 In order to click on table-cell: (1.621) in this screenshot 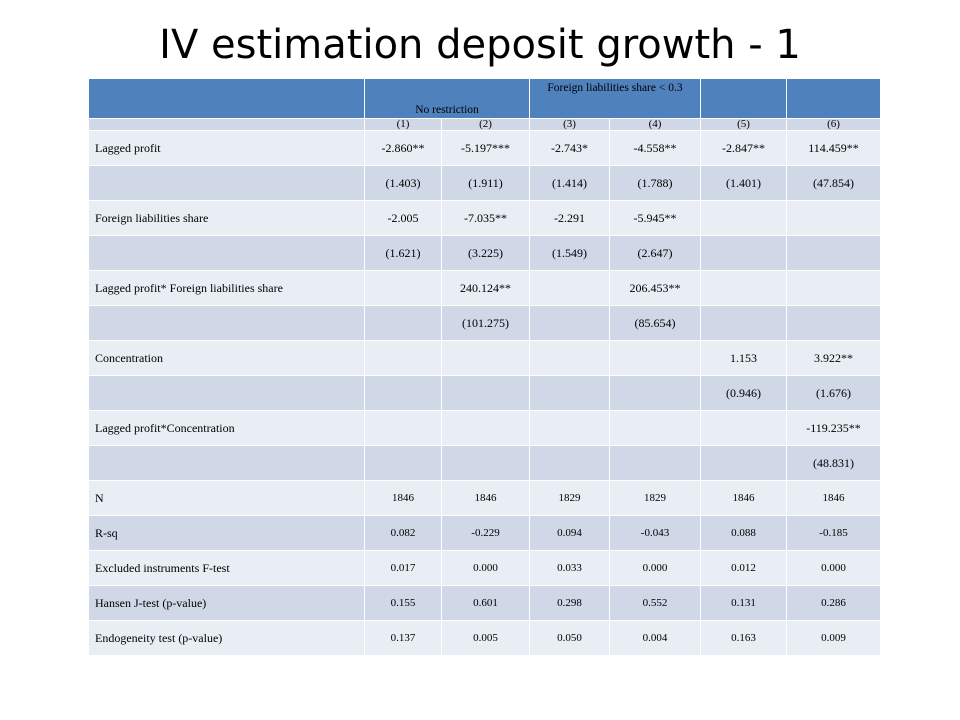, I will do `click(403, 253)`.